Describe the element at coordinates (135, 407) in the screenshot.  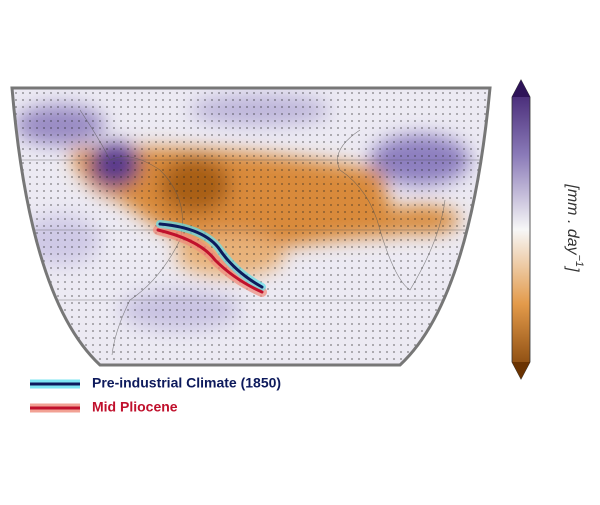
I see `legend-label: Mid Pliocene` at that location.